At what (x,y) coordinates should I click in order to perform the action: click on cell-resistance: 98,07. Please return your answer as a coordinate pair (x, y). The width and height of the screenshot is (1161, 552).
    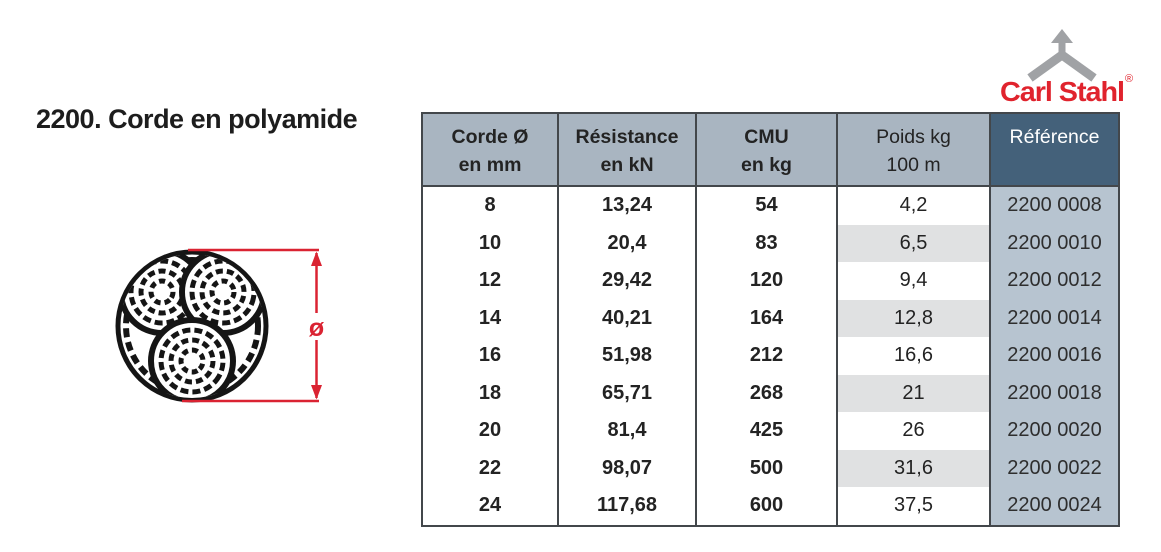
    Looking at the image, I should click on (628, 468).